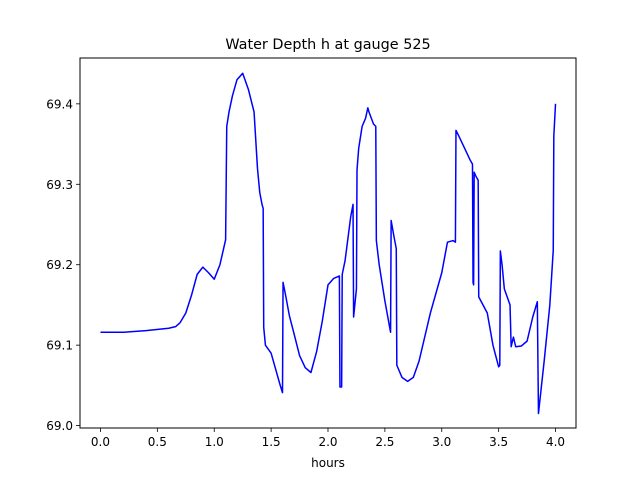 Image resolution: width=640 pixels, height=480 pixels. I want to click on x-tick-label: 2.5, so click(384, 442).